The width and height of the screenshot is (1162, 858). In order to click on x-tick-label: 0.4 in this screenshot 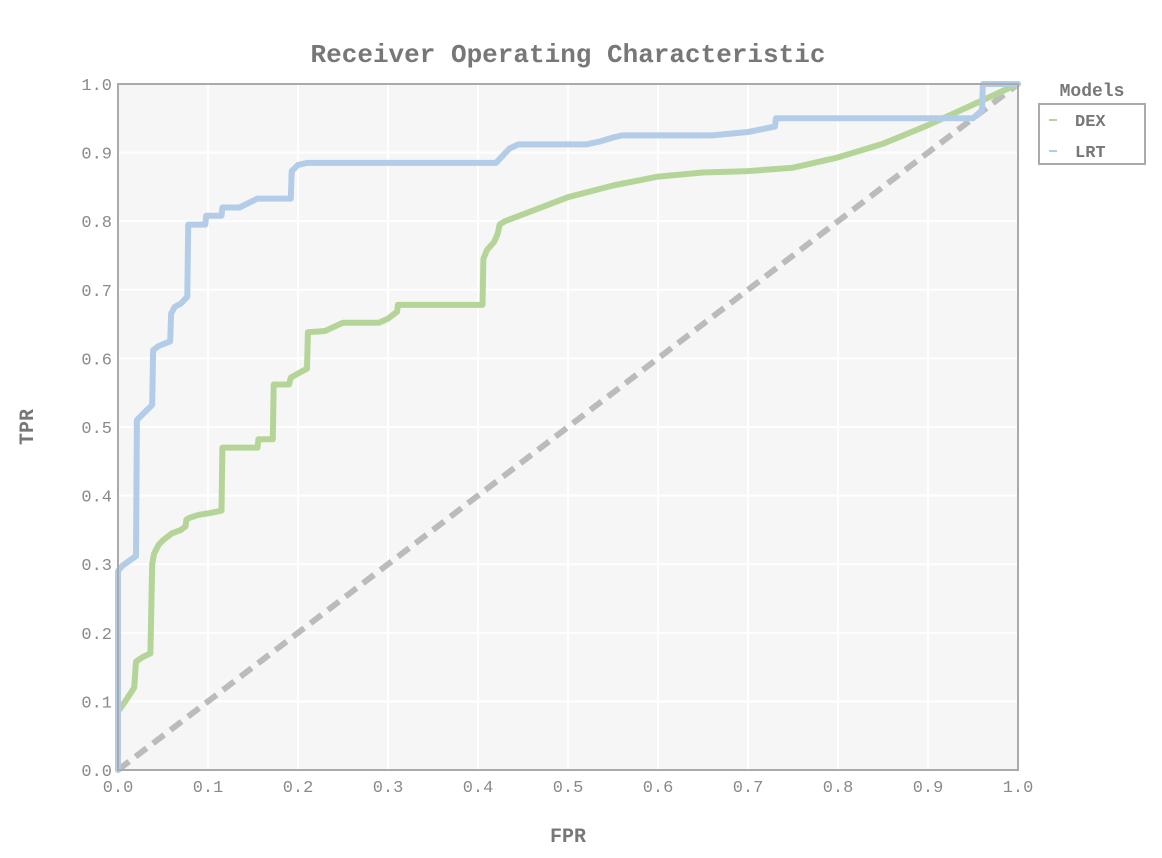, I will do `click(478, 788)`.